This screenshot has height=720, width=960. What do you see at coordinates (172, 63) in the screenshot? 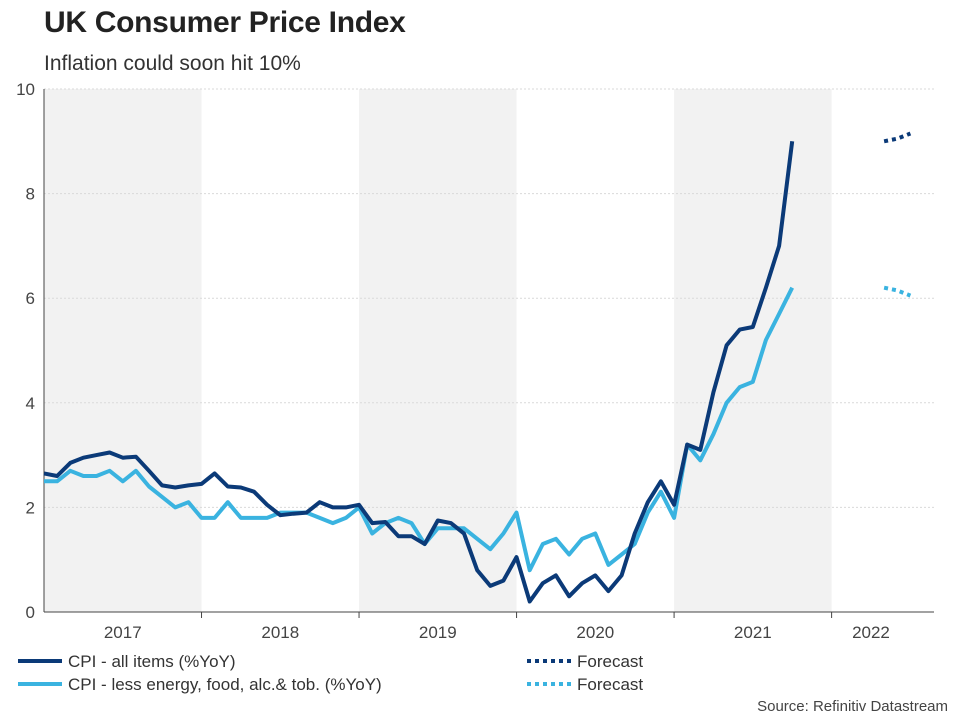
I see `chart-subtitle: Inflation could soon hit 10%` at bounding box center [172, 63].